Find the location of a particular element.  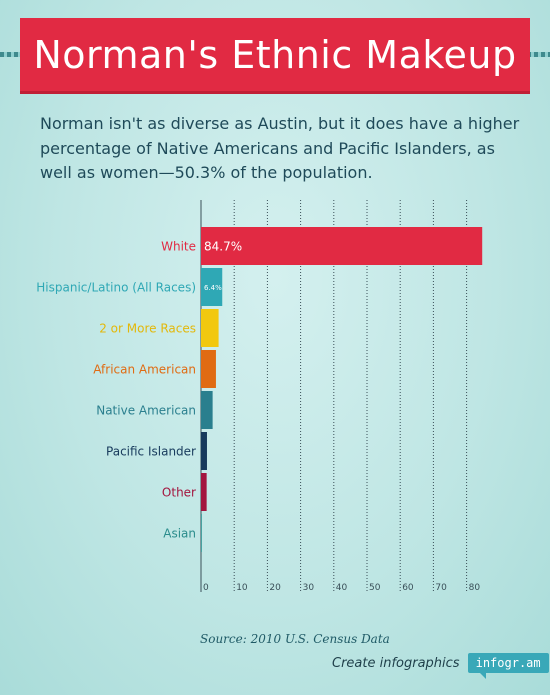

category-label: Native American is located at coordinates (146, 411).